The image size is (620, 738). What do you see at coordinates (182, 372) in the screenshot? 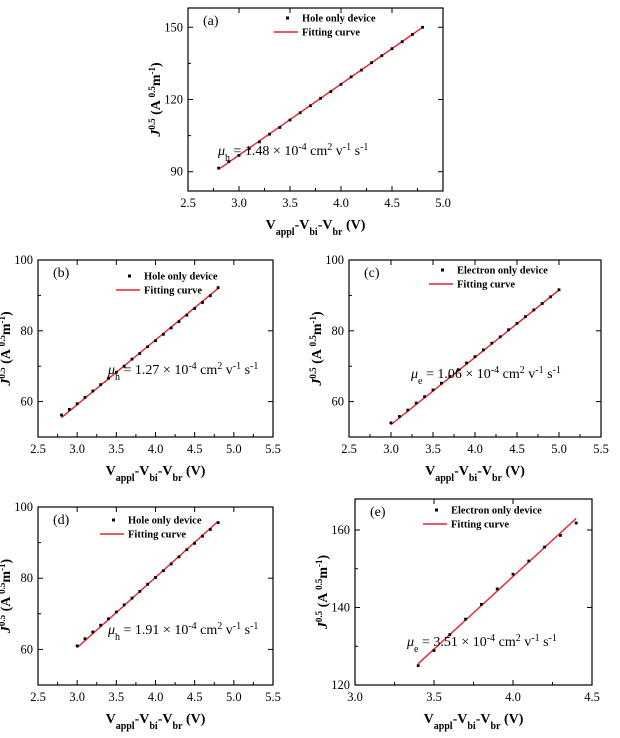
I see `mobility-annotation: μh = 1.27 × 10-4 cm2 v-1 s-1` at bounding box center [182, 372].